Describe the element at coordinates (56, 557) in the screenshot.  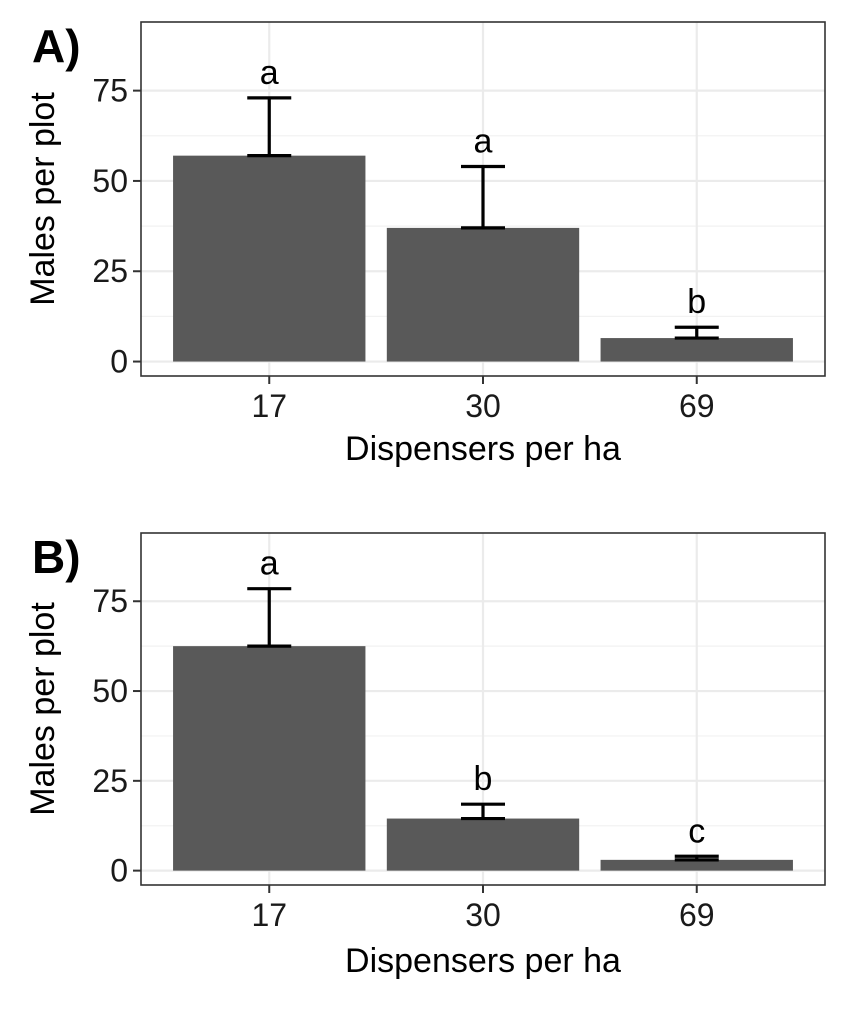
I see `panel-label: B)` at that location.